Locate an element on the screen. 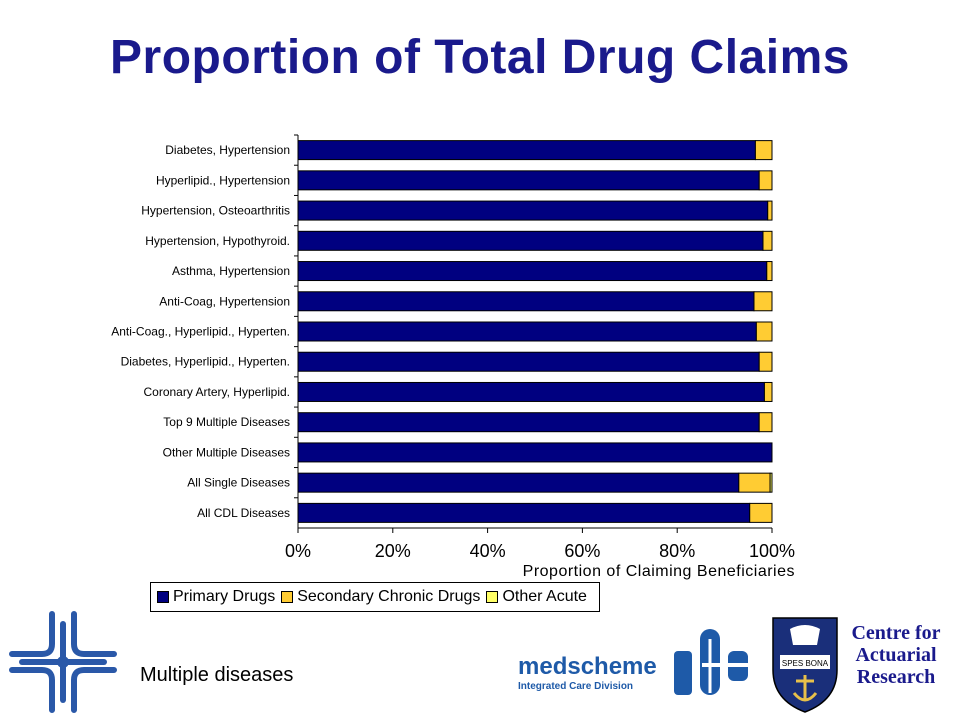 The image size is (960, 720). y-tick-label: Top 9 Multiple Diseases is located at coordinates (226, 422).